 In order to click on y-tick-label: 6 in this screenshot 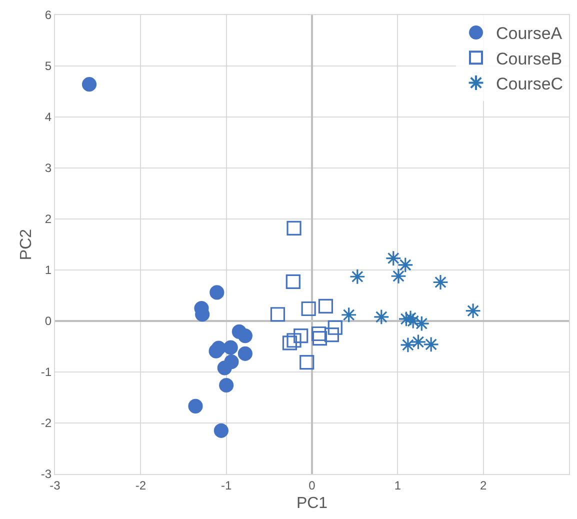, I will do `click(48, 15)`.